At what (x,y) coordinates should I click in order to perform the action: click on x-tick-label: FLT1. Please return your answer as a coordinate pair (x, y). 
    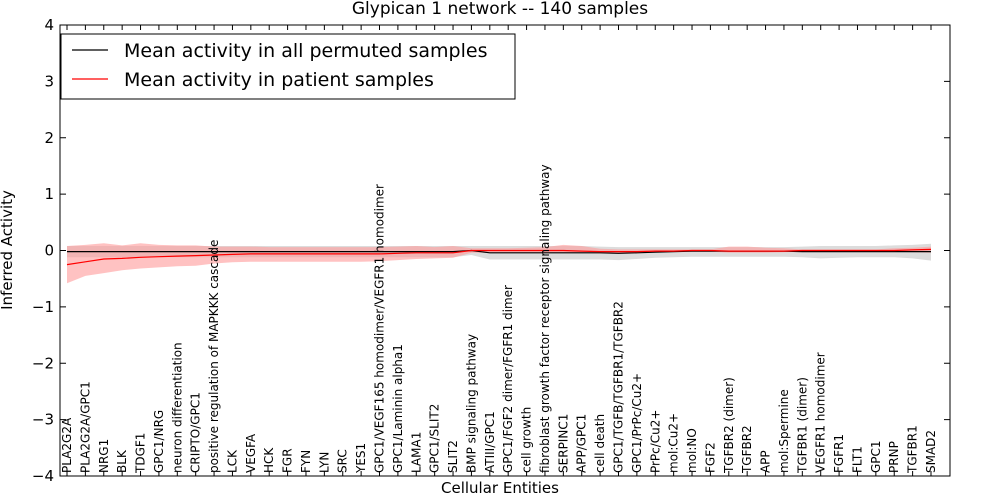
    Looking at the image, I should click on (858, 459).